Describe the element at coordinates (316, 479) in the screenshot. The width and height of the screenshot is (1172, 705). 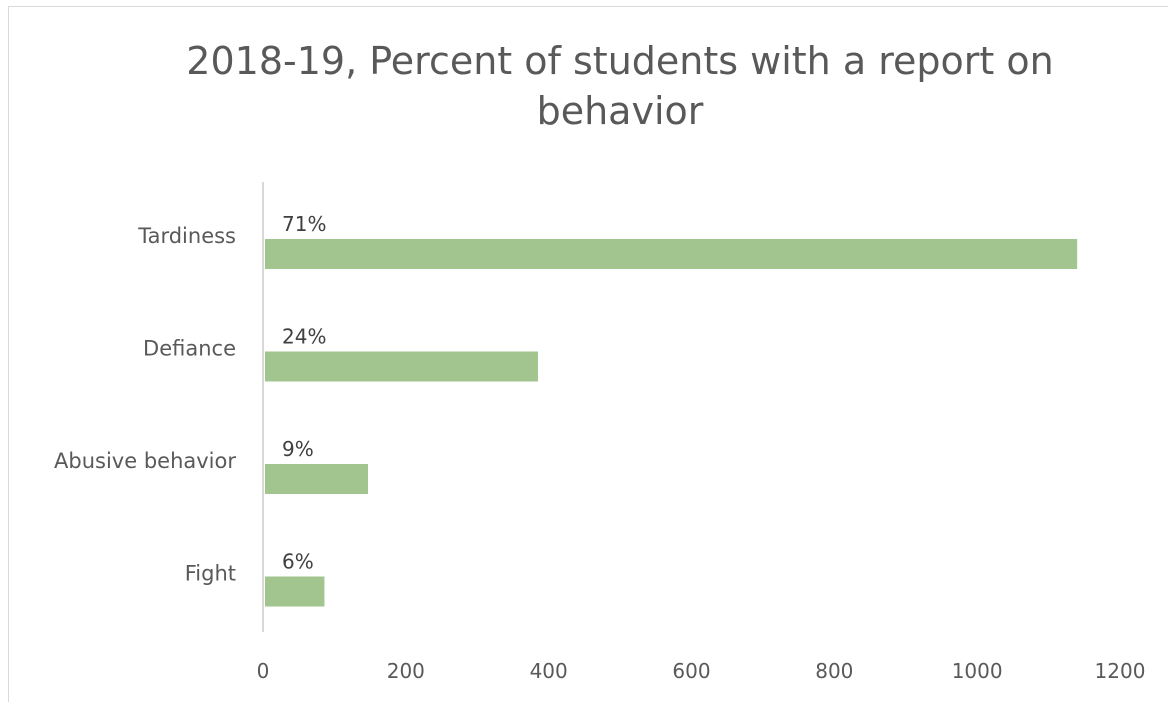
I see `bar-abusive-behavior` at that location.